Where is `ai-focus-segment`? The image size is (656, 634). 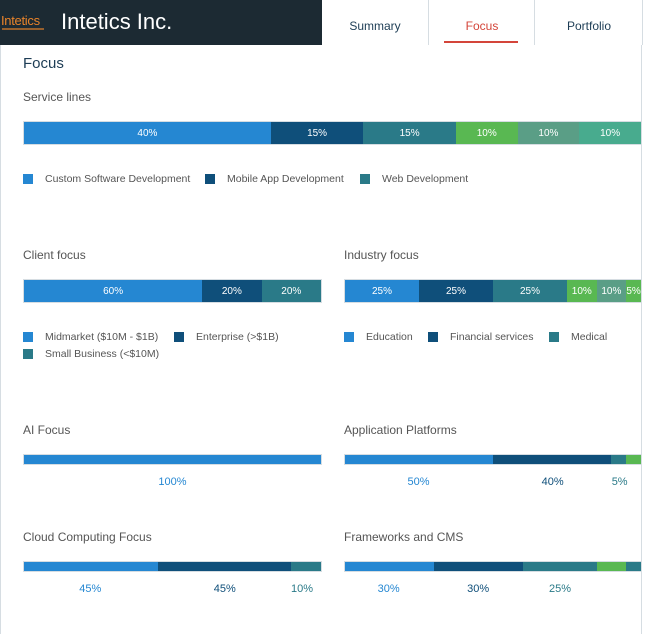 ai-focus-segment is located at coordinates (172, 459).